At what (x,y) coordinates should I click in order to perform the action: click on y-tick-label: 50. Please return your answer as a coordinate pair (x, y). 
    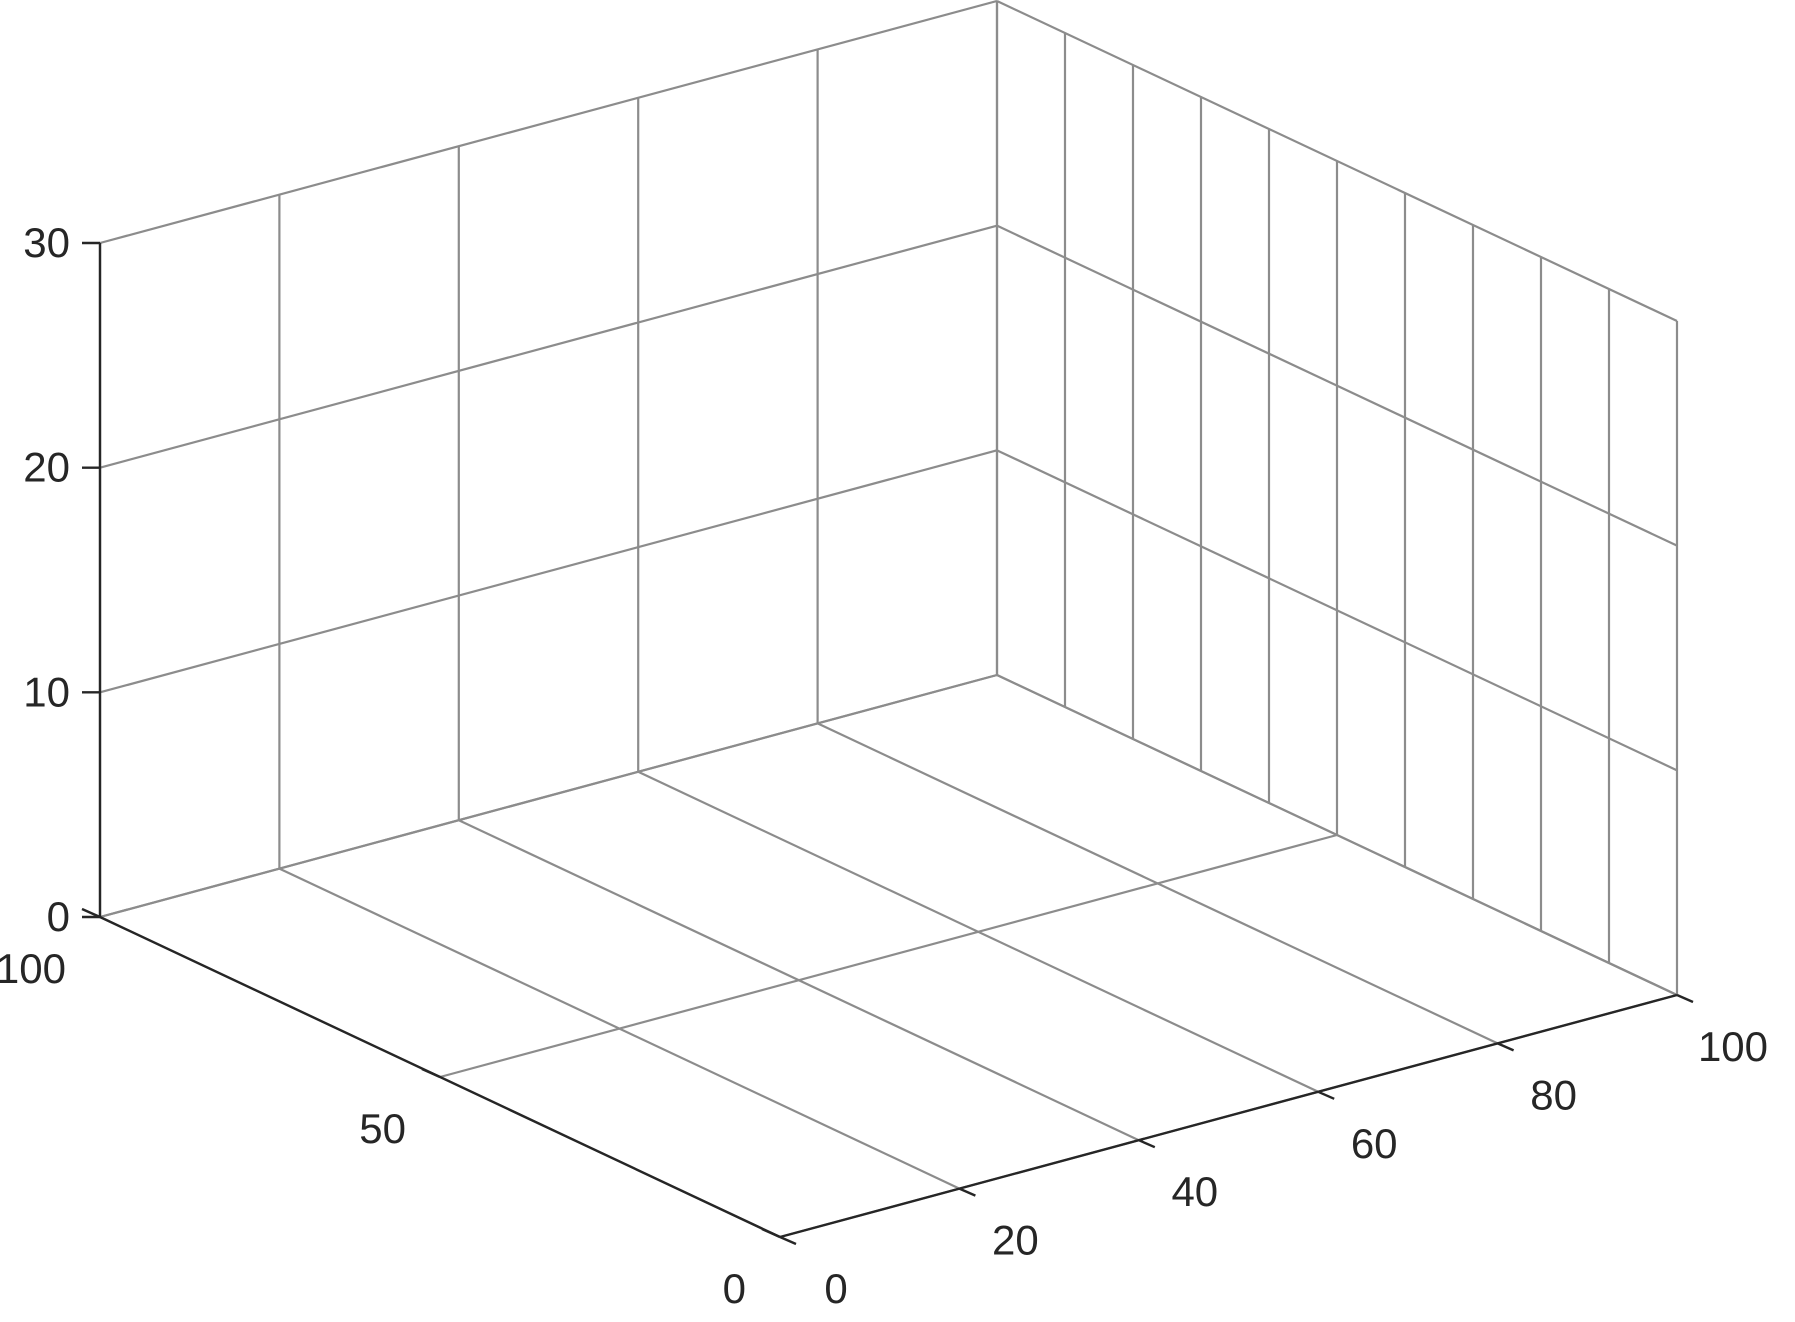
    Looking at the image, I should click on (382, 1128).